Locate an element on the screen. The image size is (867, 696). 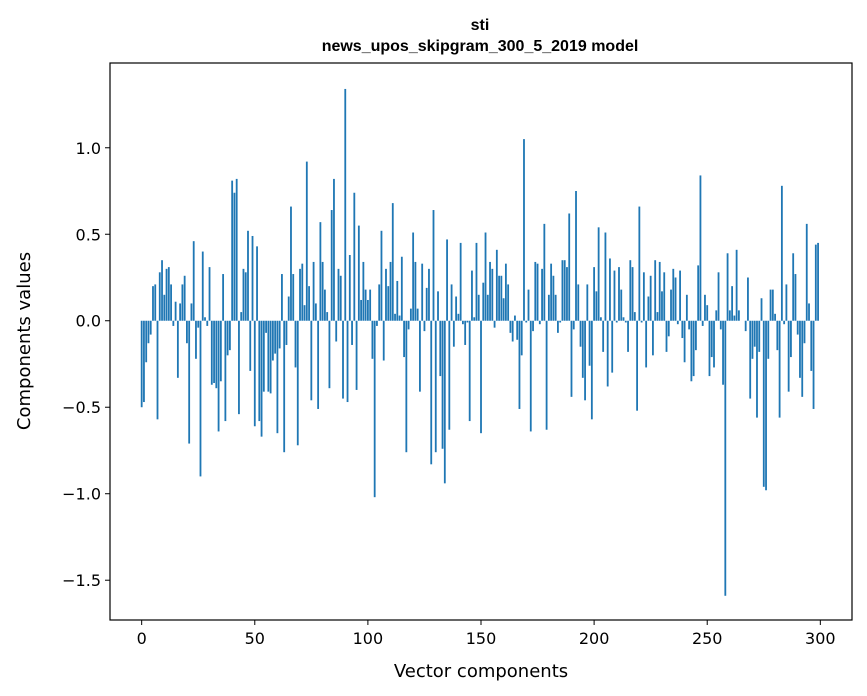
x-tick-label: 200 is located at coordinates (594, 638).